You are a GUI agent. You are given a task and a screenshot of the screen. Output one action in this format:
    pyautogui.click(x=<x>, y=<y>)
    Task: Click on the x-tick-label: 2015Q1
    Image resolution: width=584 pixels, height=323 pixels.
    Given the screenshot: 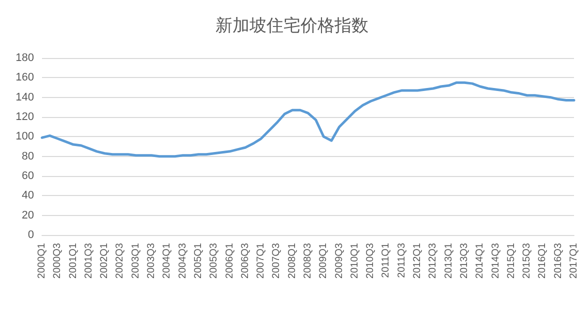 What is the action you would take?
    pyautogui.click(x=511, y=260)
    